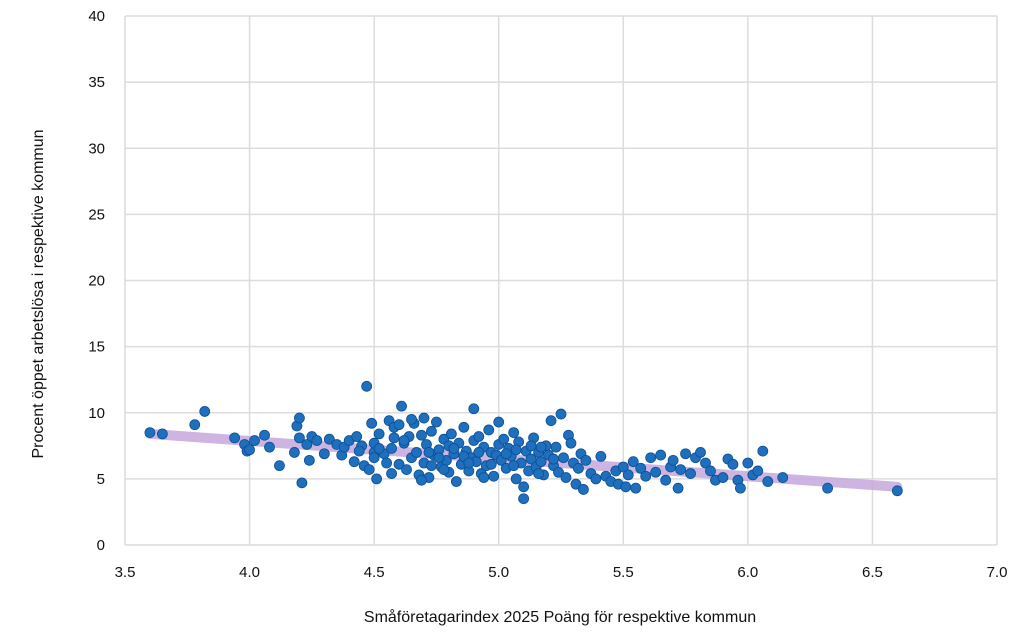  Describe the element at coordinates (101, 545) in the screenshot. I see `y-tick-label: 0` at that location.